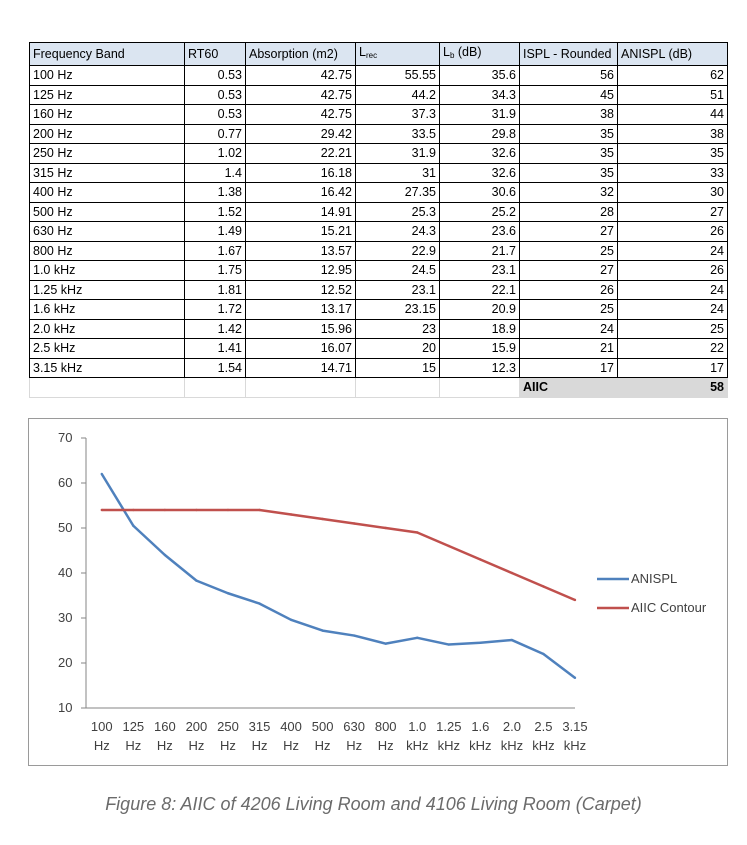  What do you see at coordinates (479, 289) in the screenshot?
I see `cell-lb: 22.1` at bounding box center [479, 289].